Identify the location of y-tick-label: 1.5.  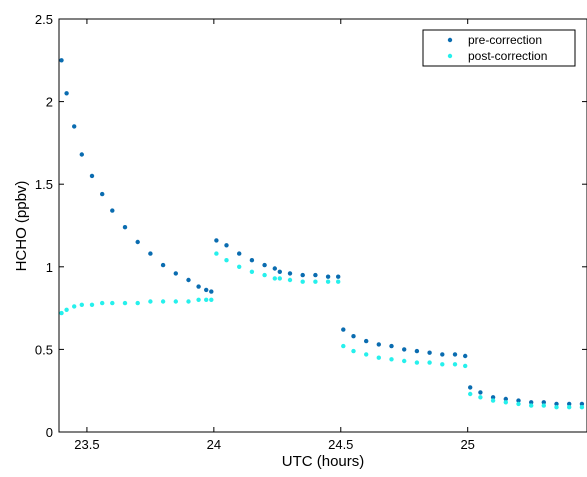
(44, 184).